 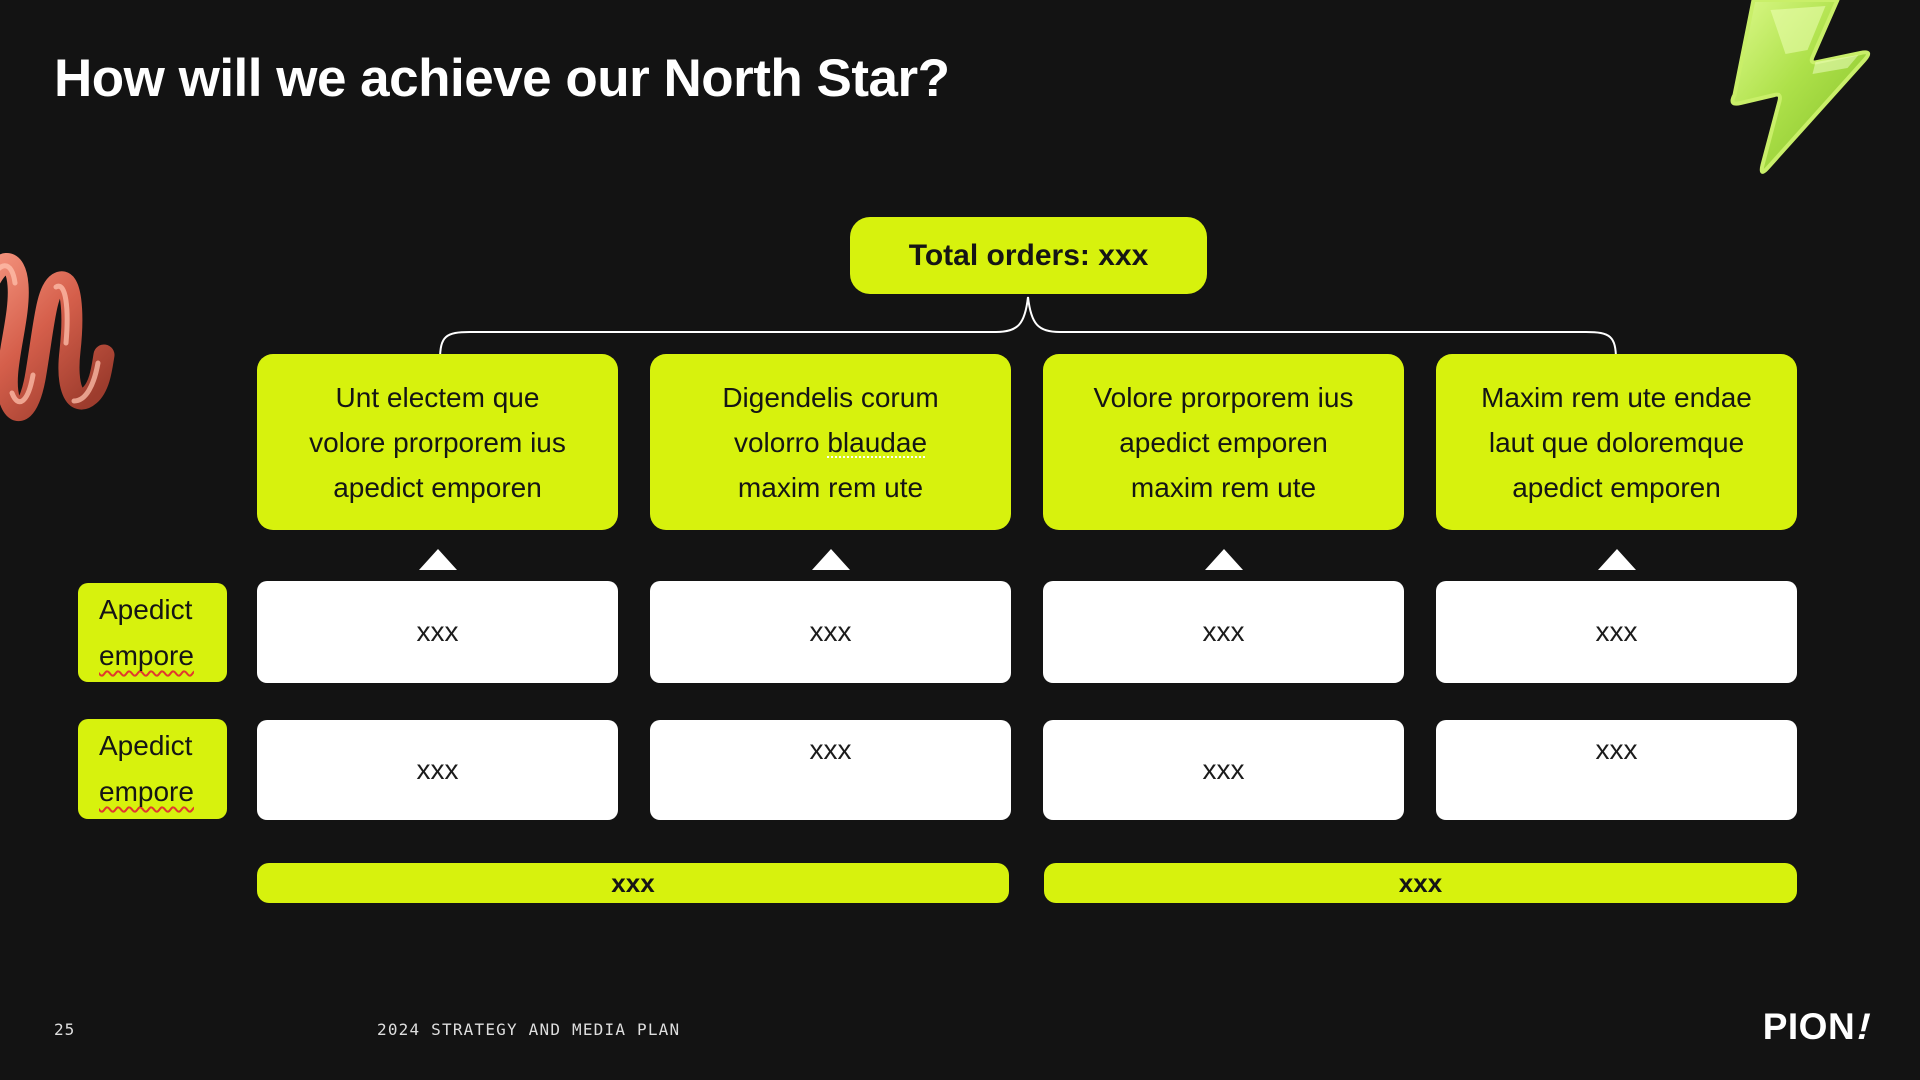 I want to click on row-label-2: Apedict empore, so click(x=152, y=769).